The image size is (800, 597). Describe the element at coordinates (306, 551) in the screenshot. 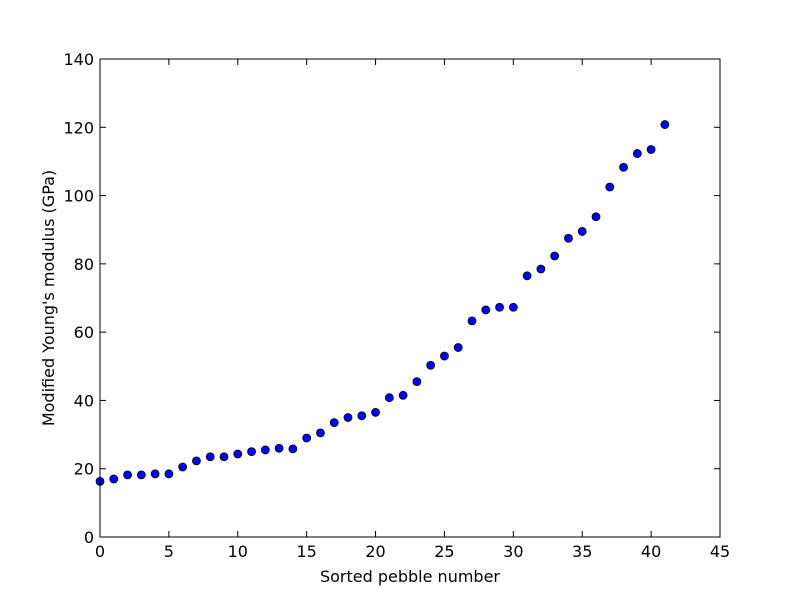

I see `x-tick-label: 15` at that location.